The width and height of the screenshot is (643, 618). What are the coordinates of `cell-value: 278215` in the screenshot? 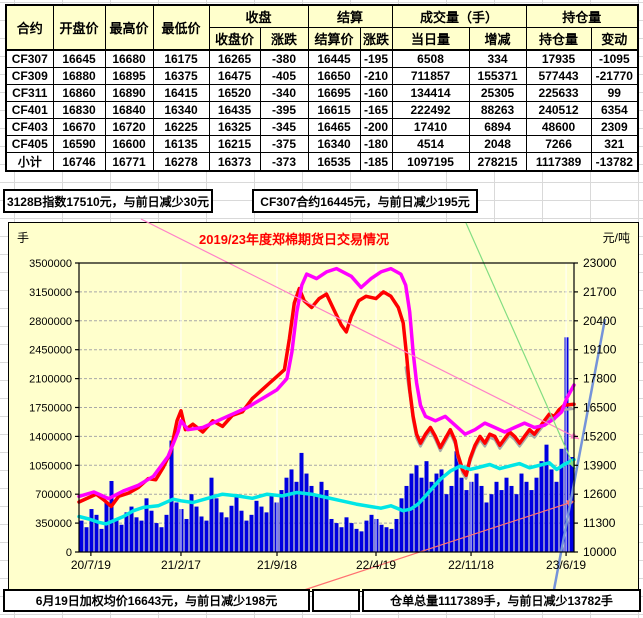 It's located at (497, 162).